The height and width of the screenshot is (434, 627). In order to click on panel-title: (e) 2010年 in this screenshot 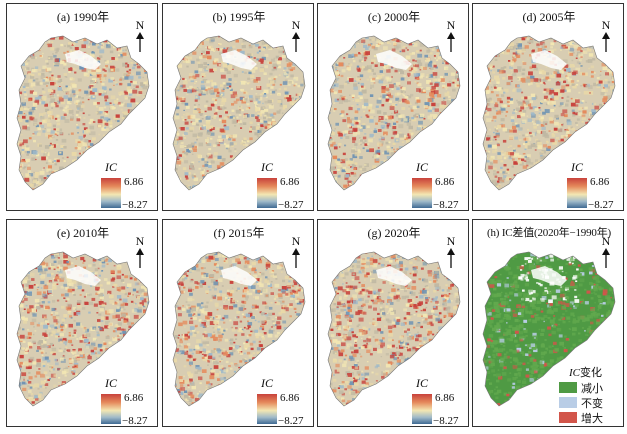, I will do `click(83, 233)`.